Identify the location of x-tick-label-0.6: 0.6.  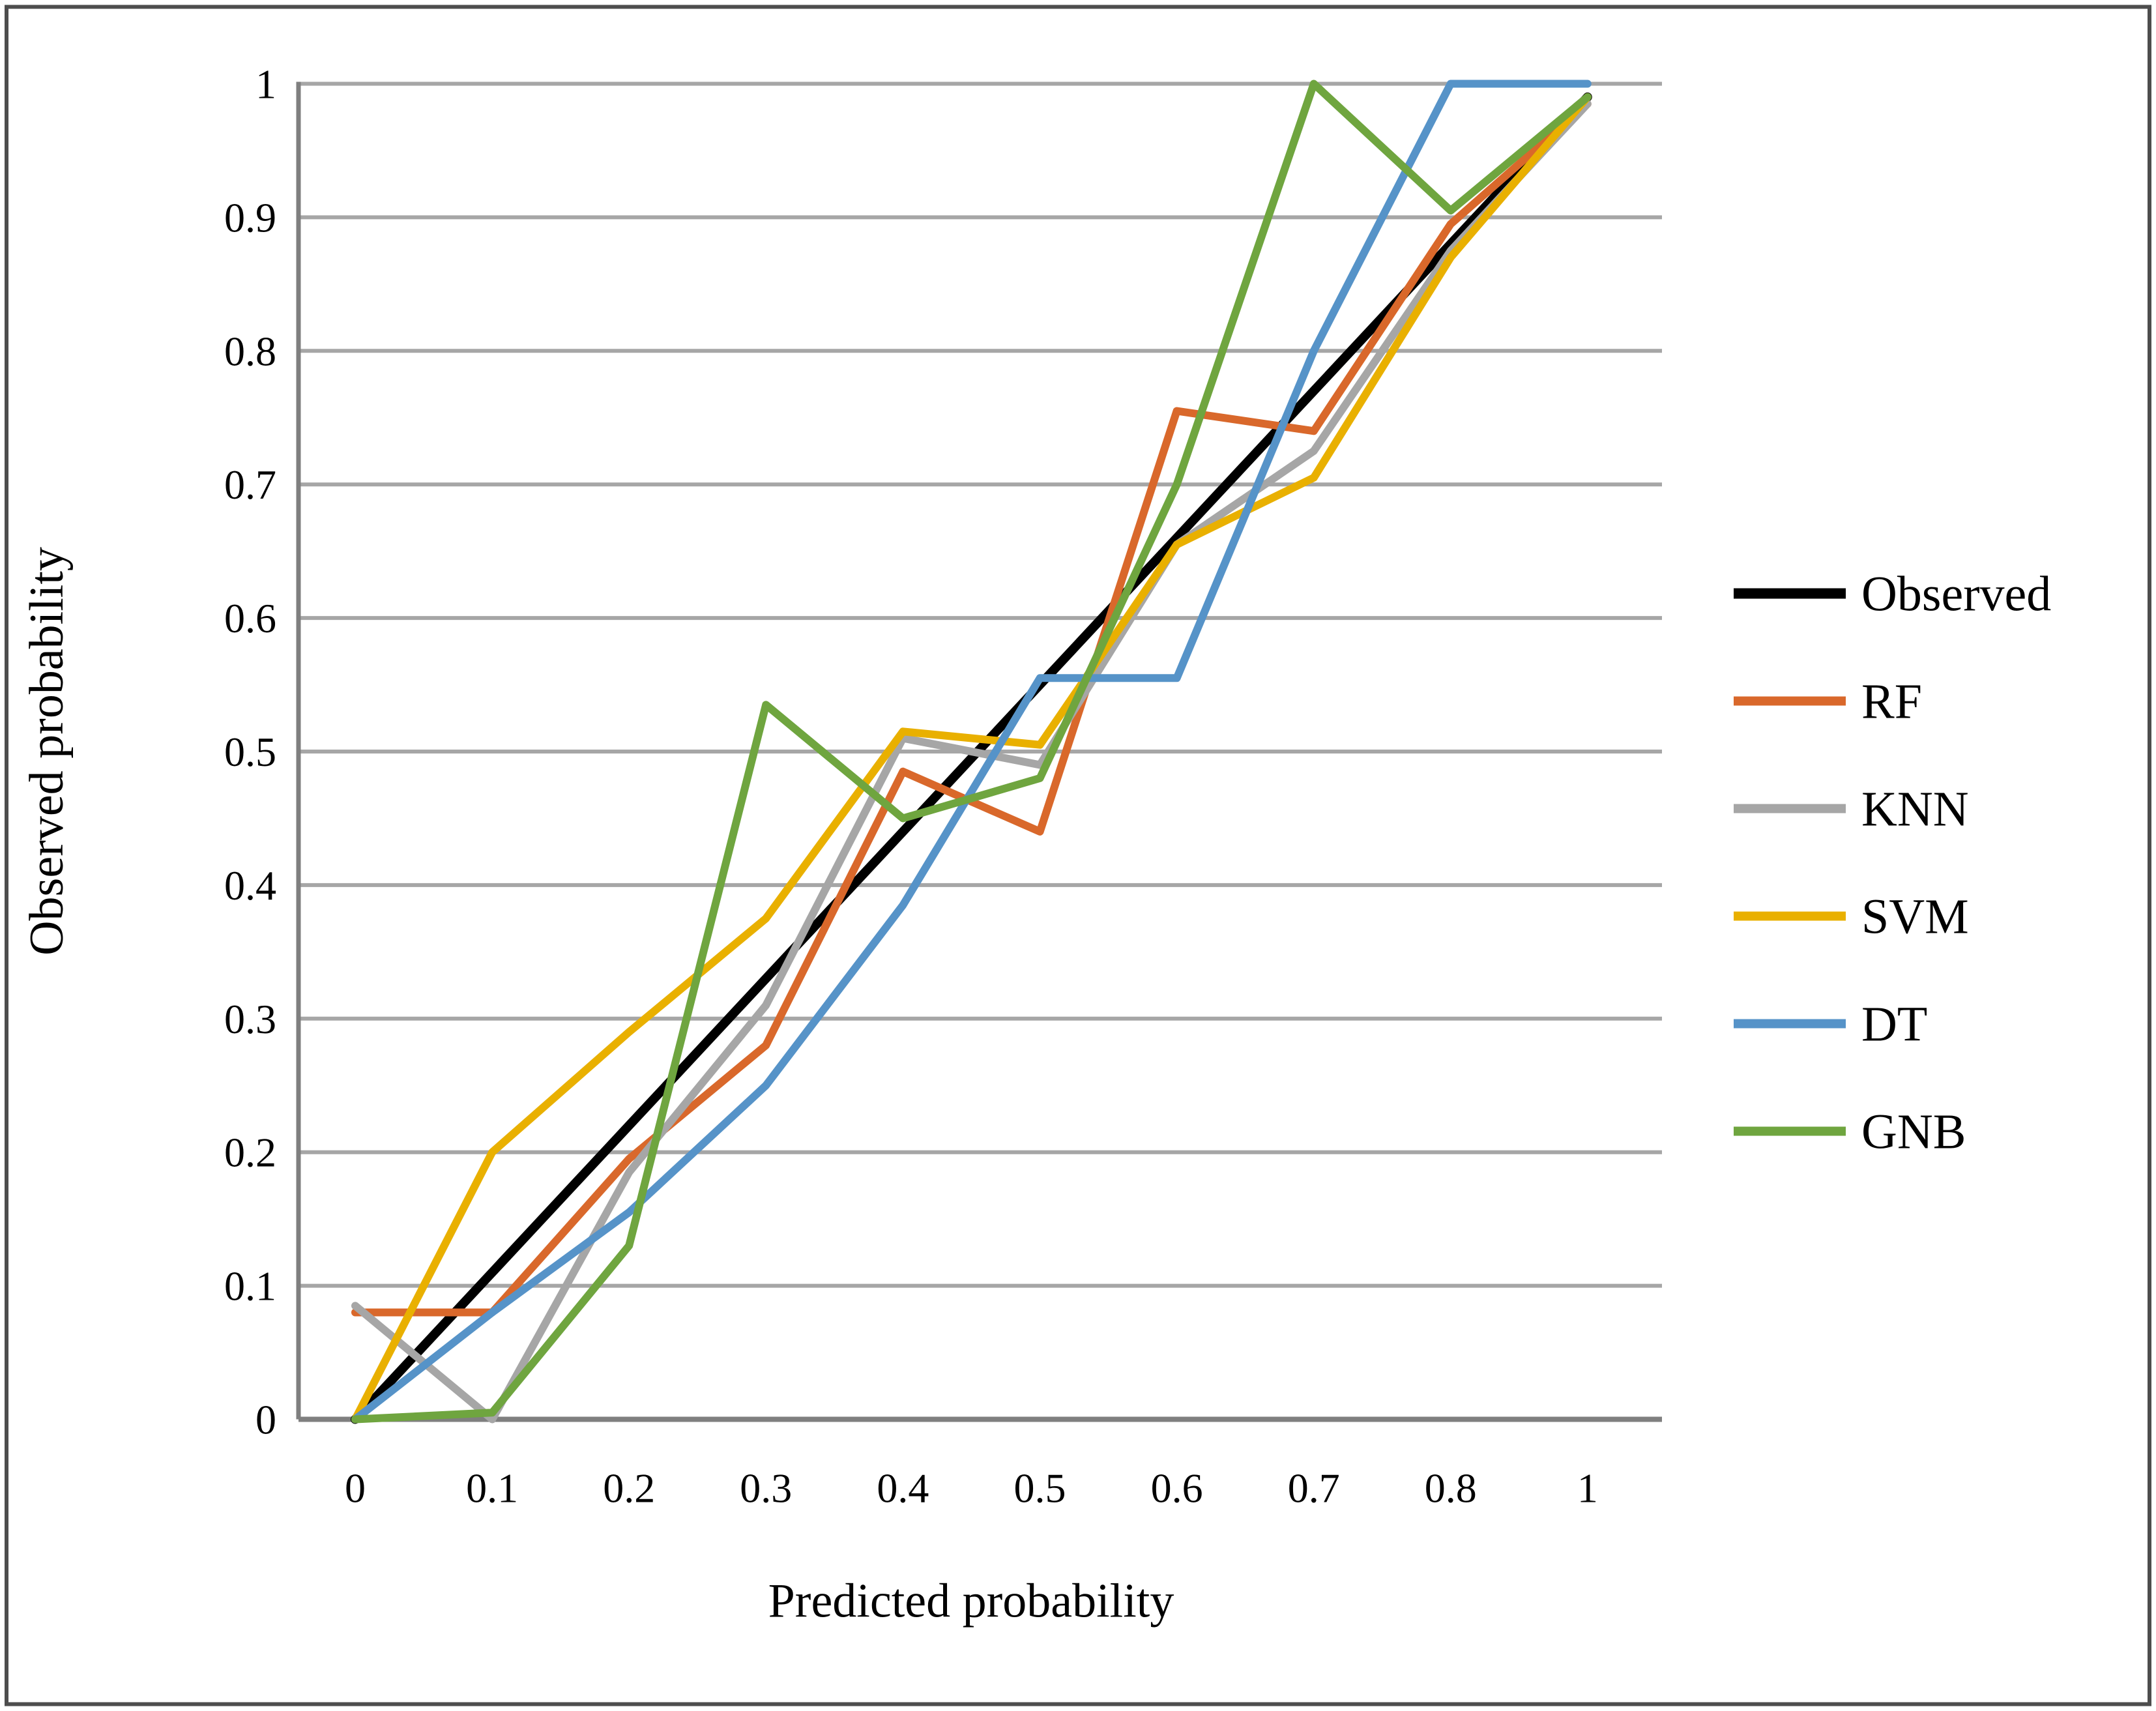
(1177, 1489).